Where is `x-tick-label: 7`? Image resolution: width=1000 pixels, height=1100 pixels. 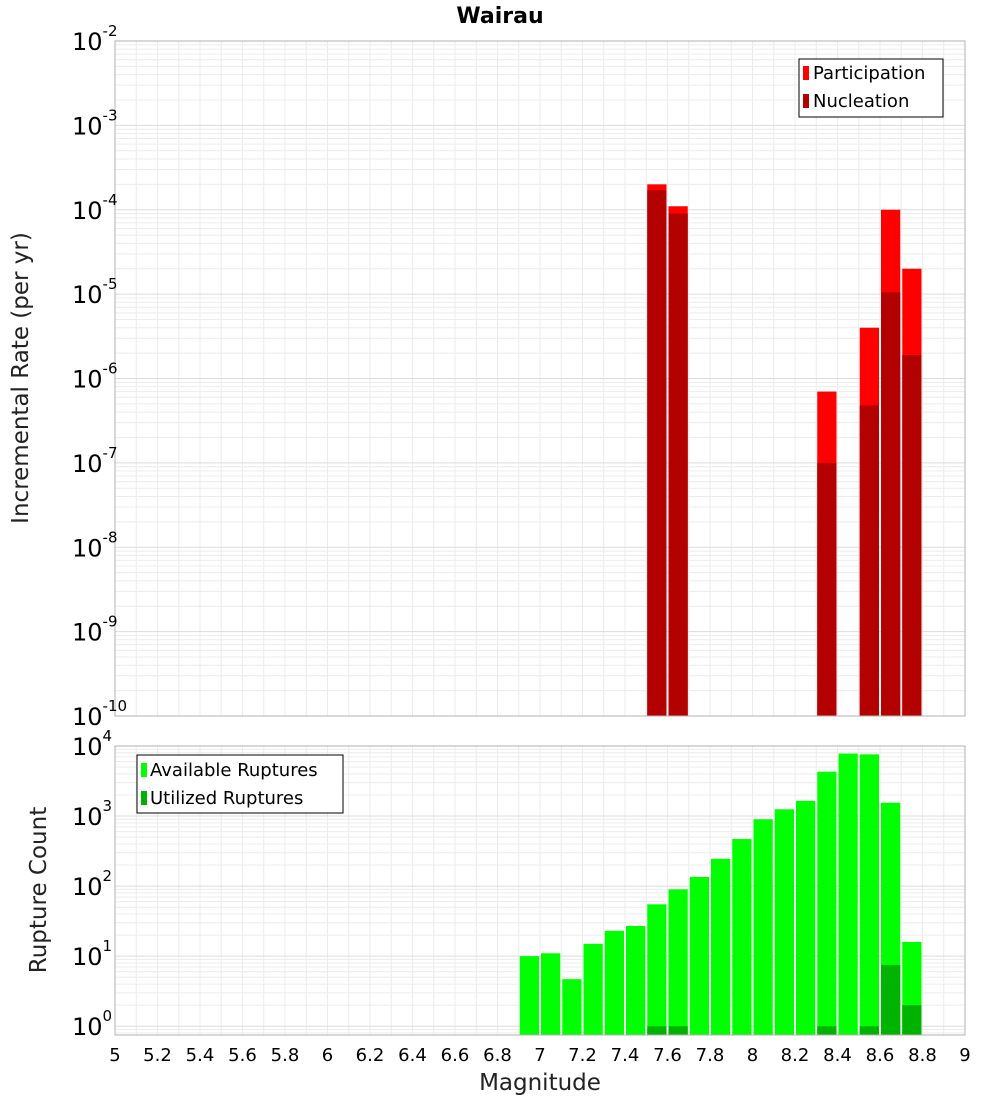 x-tick-label: 7 is located at coordinates (539, 1055).